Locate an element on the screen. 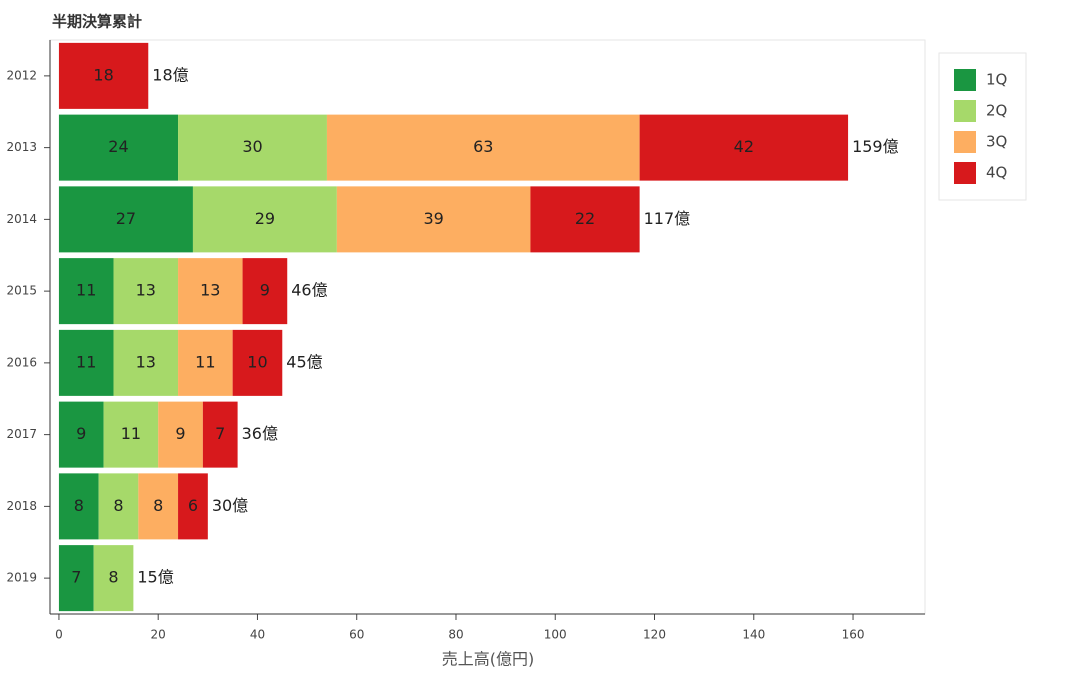  segment-label: 6 is located at coordinates (193, 505).